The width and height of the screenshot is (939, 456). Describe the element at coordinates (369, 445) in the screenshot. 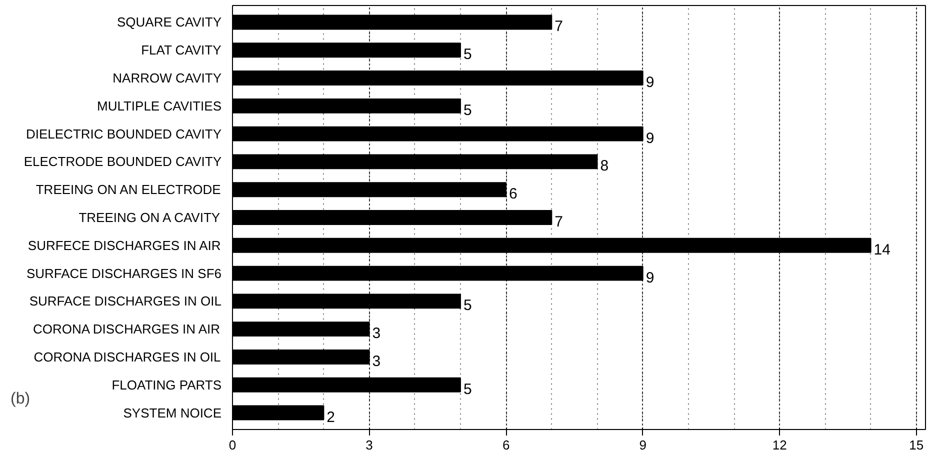

I see `x-tick-label: 3` at that location.